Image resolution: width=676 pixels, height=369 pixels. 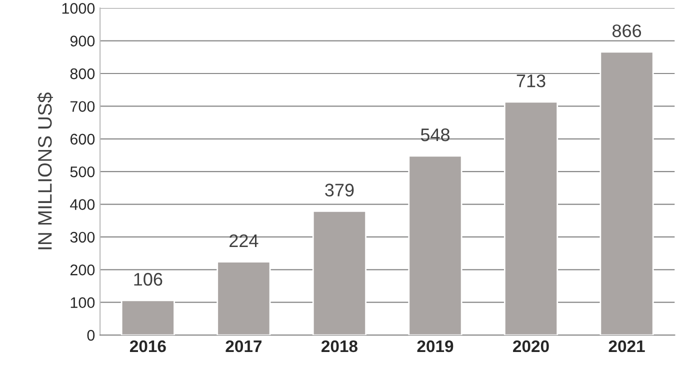 I want to click on data-label: 548, so click(x=435, y=135).